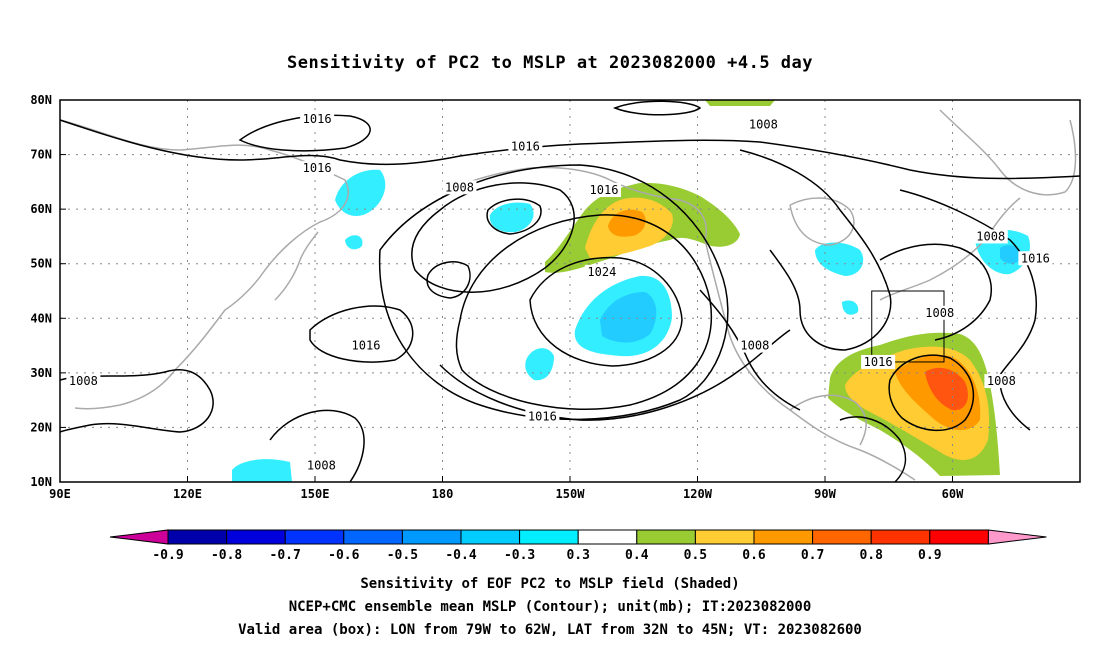  I want to click on coastline-japan, so click(296, 266).